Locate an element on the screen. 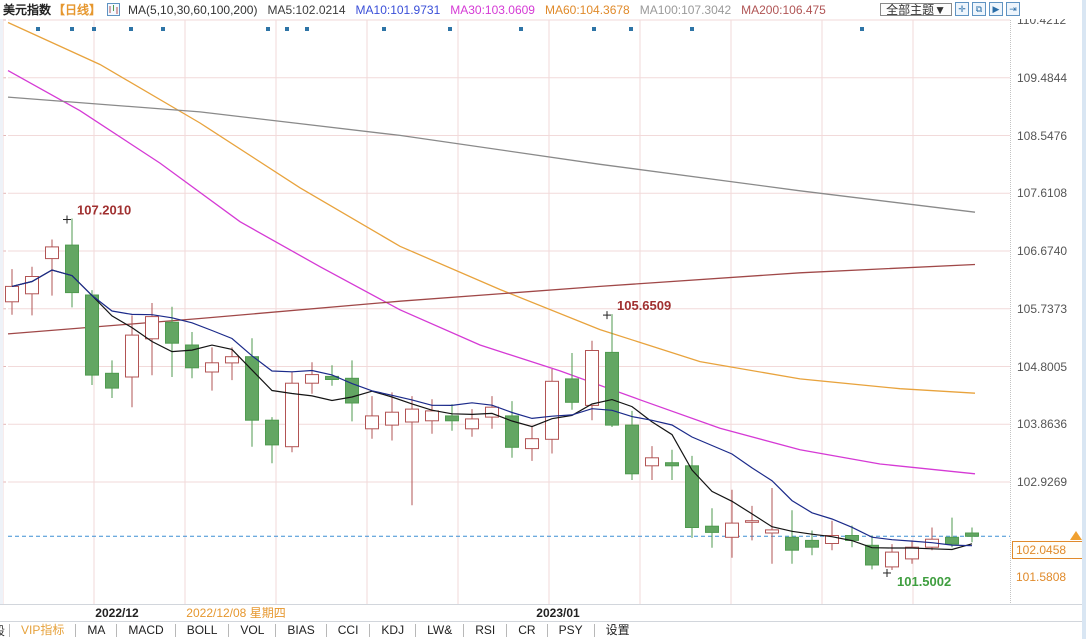 The image size is (1086, 639). period-label: 【日线】 is located at coordinates (77, 10).